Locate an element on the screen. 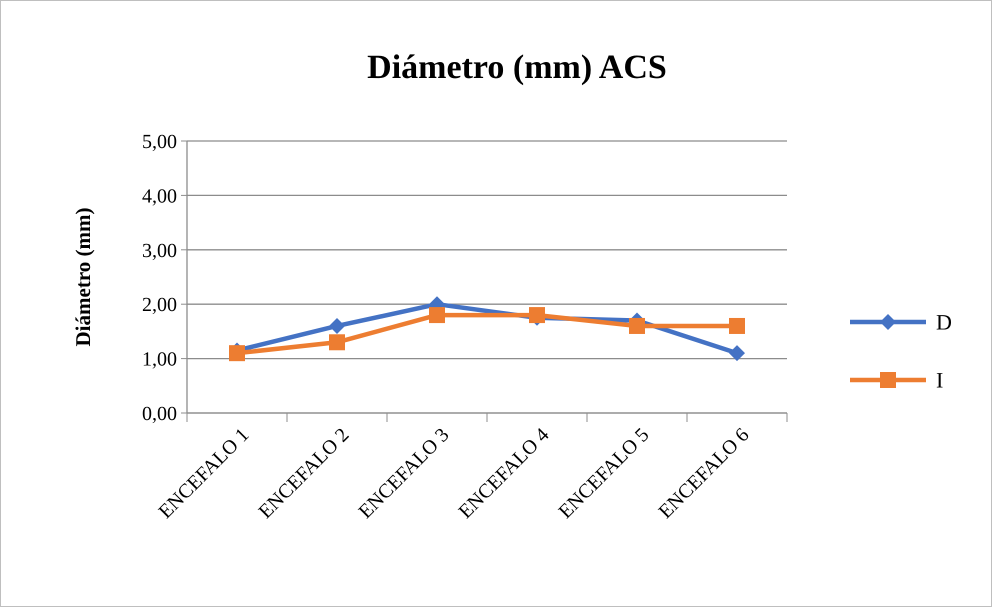 The height and width of the screenshot is (607, 992). legend-label: I is located at coordinates (940, 380).